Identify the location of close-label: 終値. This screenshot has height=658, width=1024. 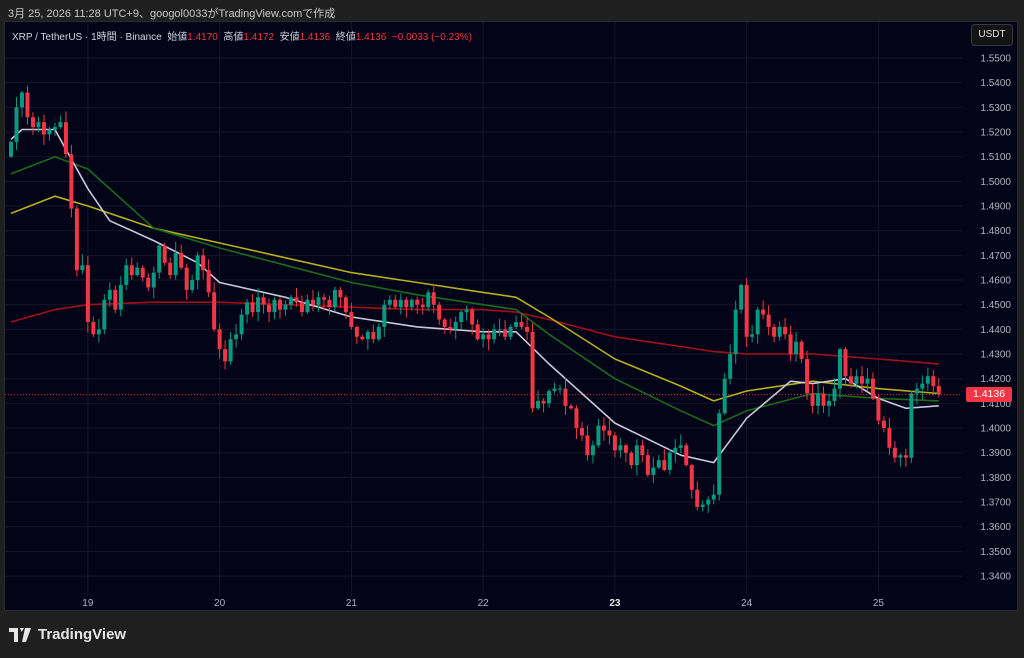
(345, 37).